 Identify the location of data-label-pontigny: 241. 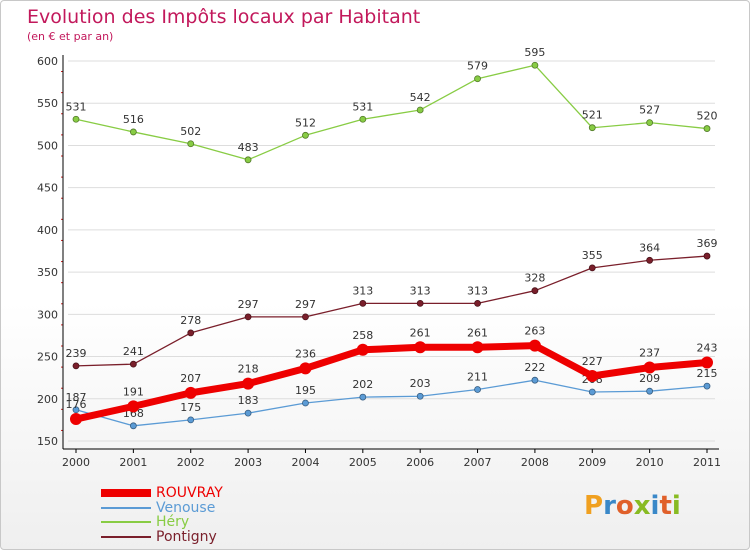
(133, 351).